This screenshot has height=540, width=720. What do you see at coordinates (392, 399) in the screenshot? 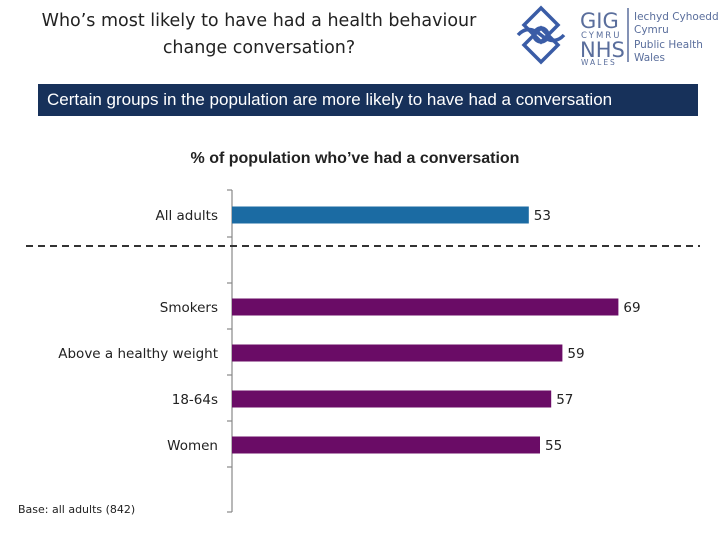
I see `bar-18-64s` at bounding box center [392, 399].